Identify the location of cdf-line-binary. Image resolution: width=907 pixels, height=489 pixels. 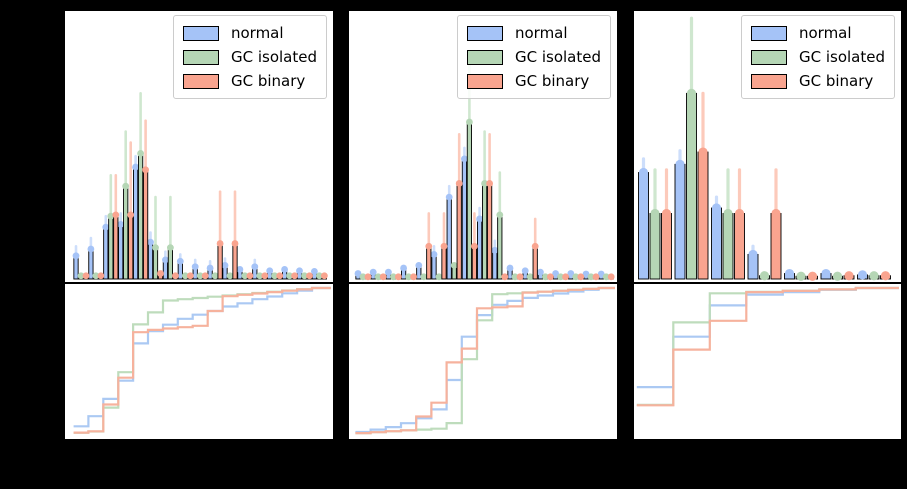
(202, 360).